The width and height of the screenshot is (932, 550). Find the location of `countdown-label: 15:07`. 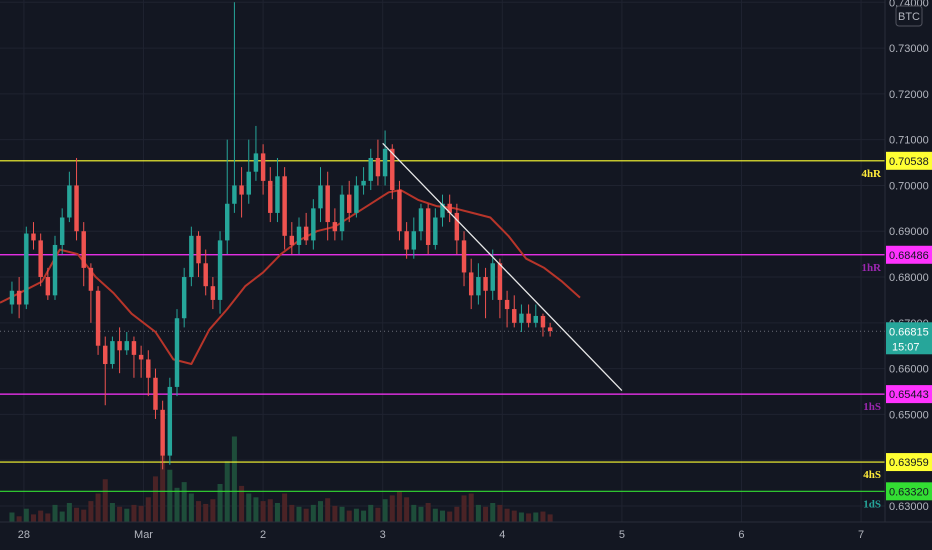

countdown-label: 15:07 is located at coordinates (906, 347).